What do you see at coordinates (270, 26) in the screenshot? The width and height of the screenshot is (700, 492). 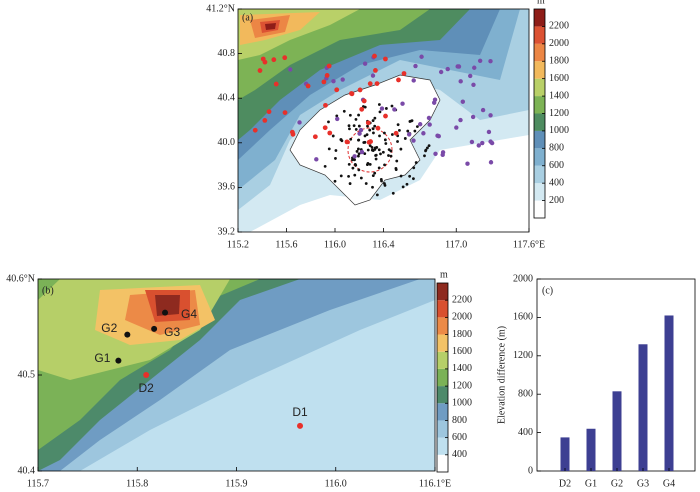 I see `terrain-band` at bounding box center [270, 26].